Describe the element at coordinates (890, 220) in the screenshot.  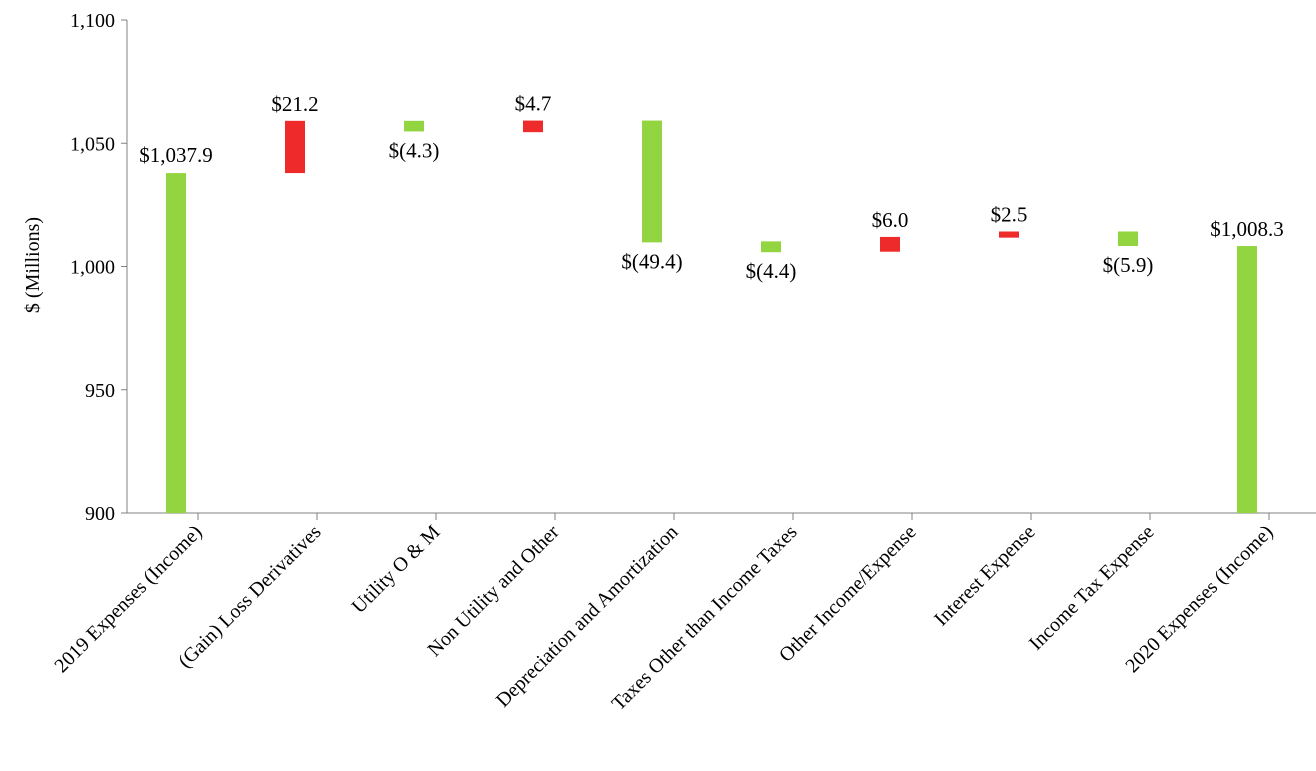
I see `data-label: $6.0` at that location.